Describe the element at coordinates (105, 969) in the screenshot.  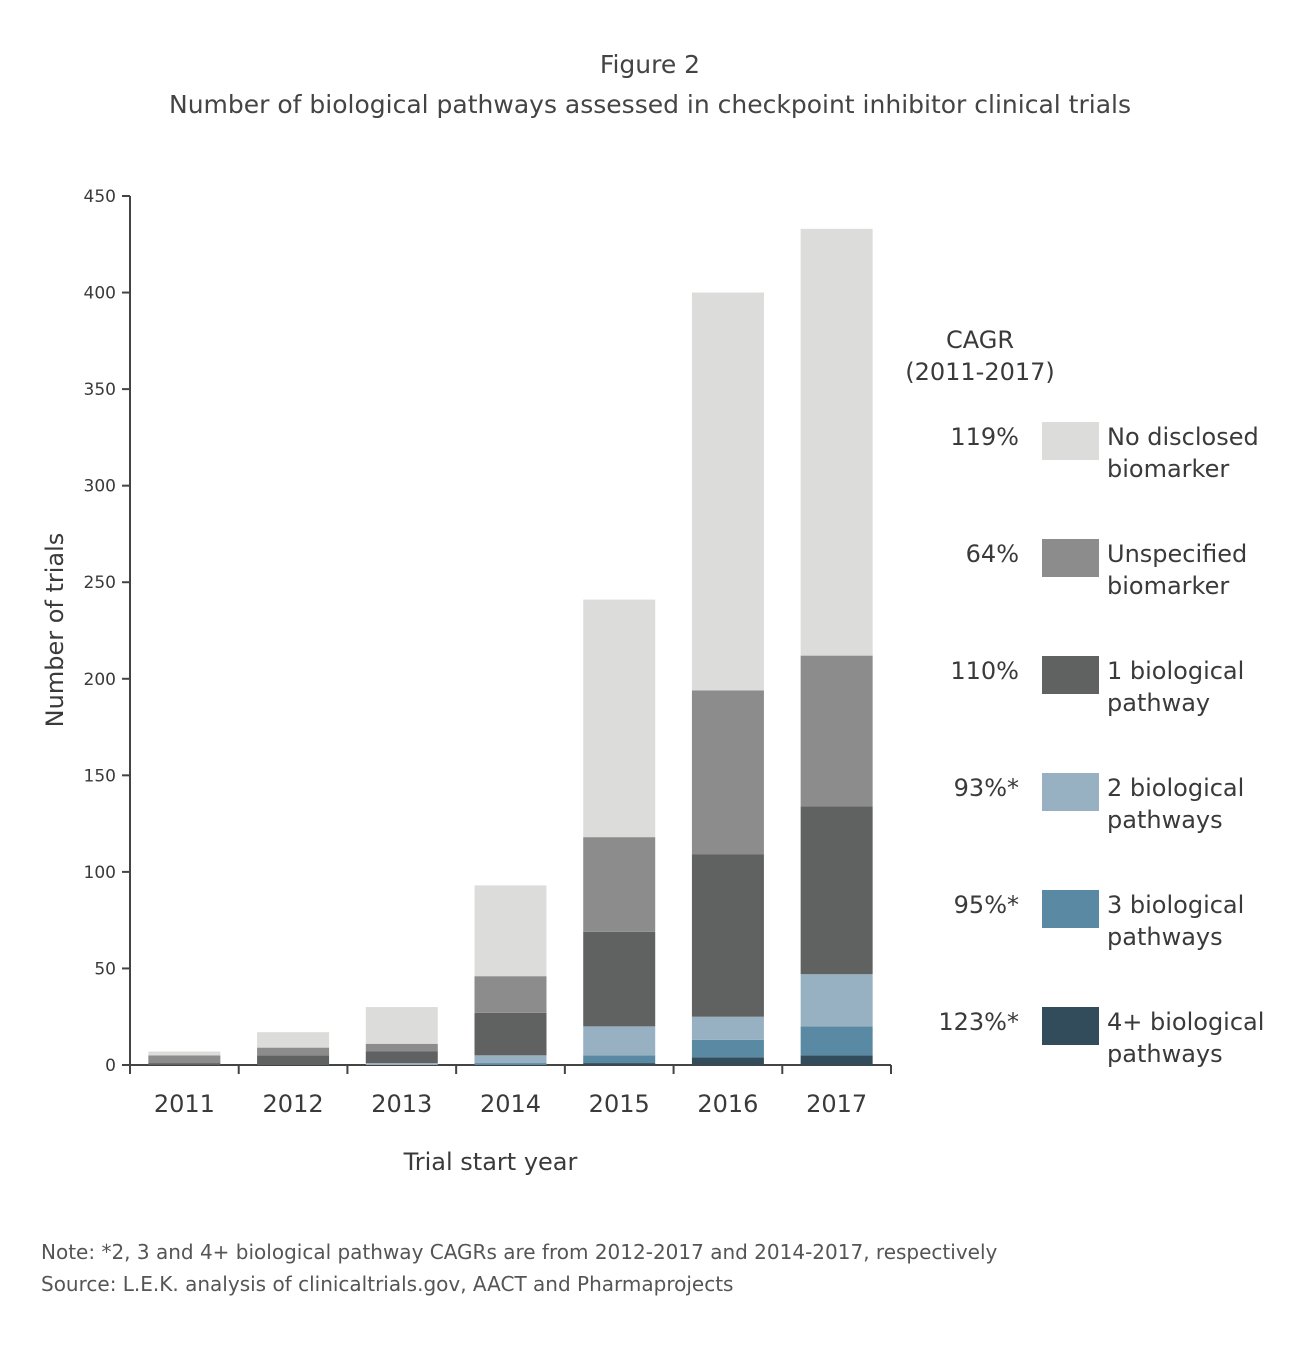
I see `y-tick-label: 50` at that location.